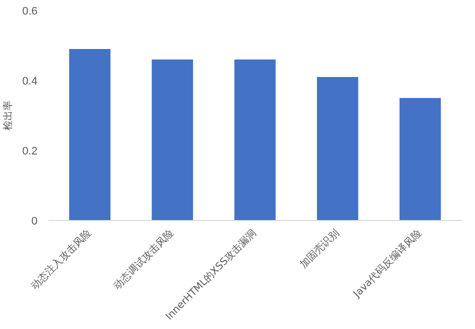 The height and width of the screenshot is (329, 475). Describe the element at coordinates (61, 259) in the screenshot. I see `x-tick-label: 动态注入攻击风险` at that location.